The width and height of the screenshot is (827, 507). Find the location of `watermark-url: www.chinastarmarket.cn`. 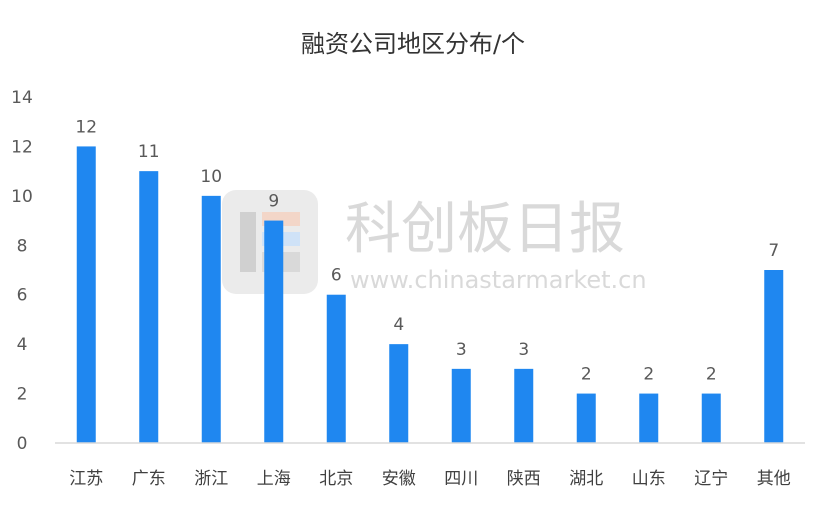

watermark-url: www.chinastarmarket.cn is located at coordinates (498, 280).